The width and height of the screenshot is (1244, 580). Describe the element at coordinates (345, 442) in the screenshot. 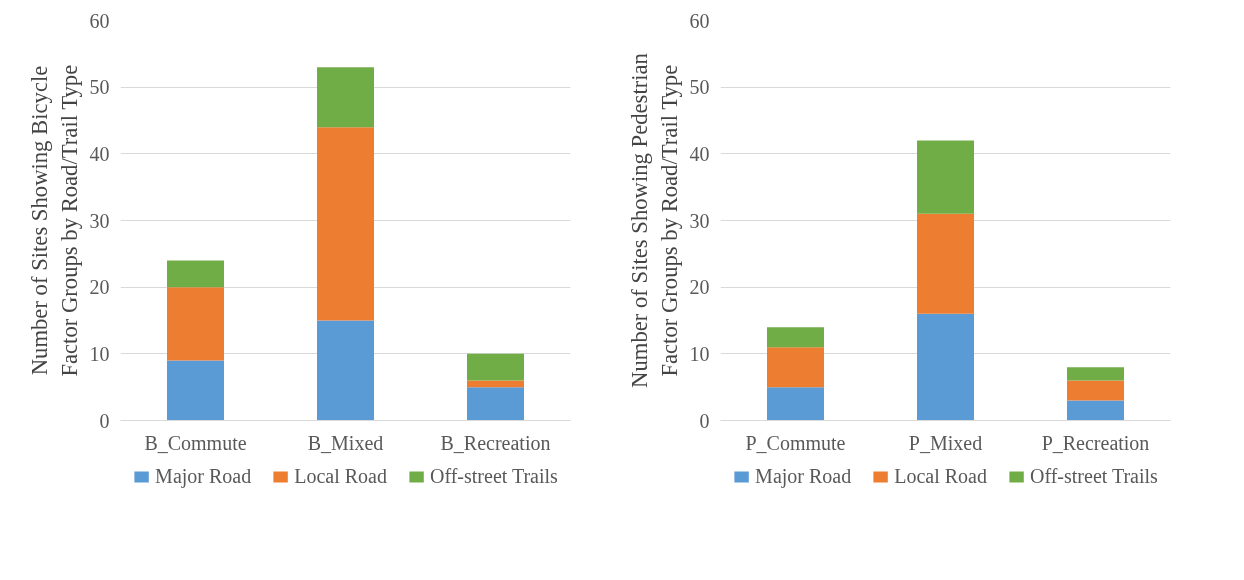

I see `x-tick-label: B_Mixed` at that location.